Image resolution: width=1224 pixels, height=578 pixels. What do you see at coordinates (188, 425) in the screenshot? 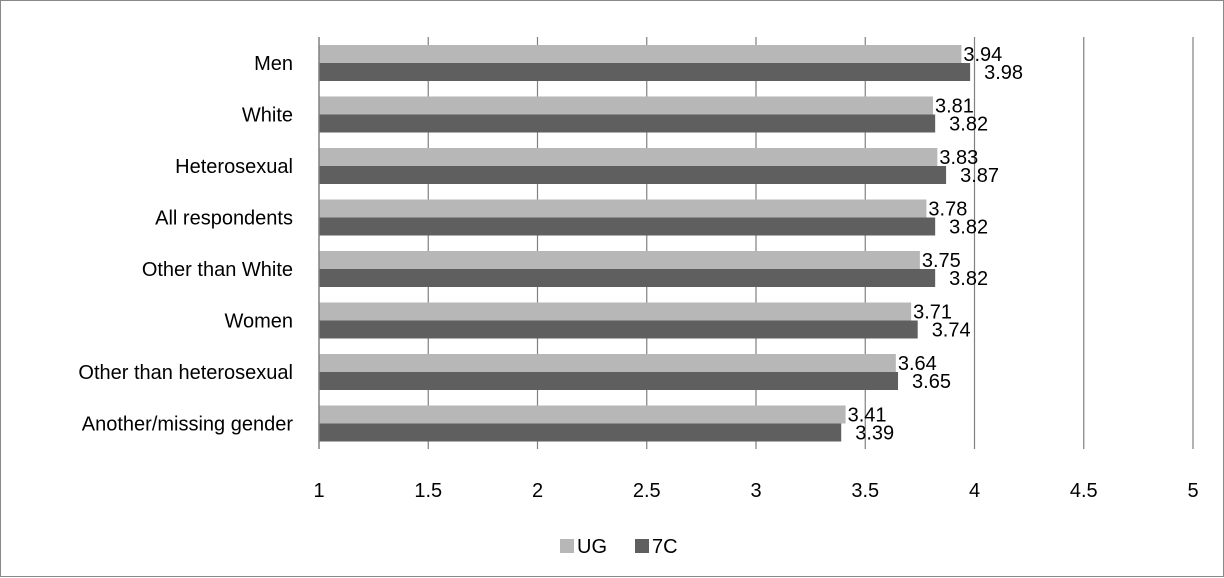
I see `category-label: Another/missing gender` at bounding box center [188, 425].